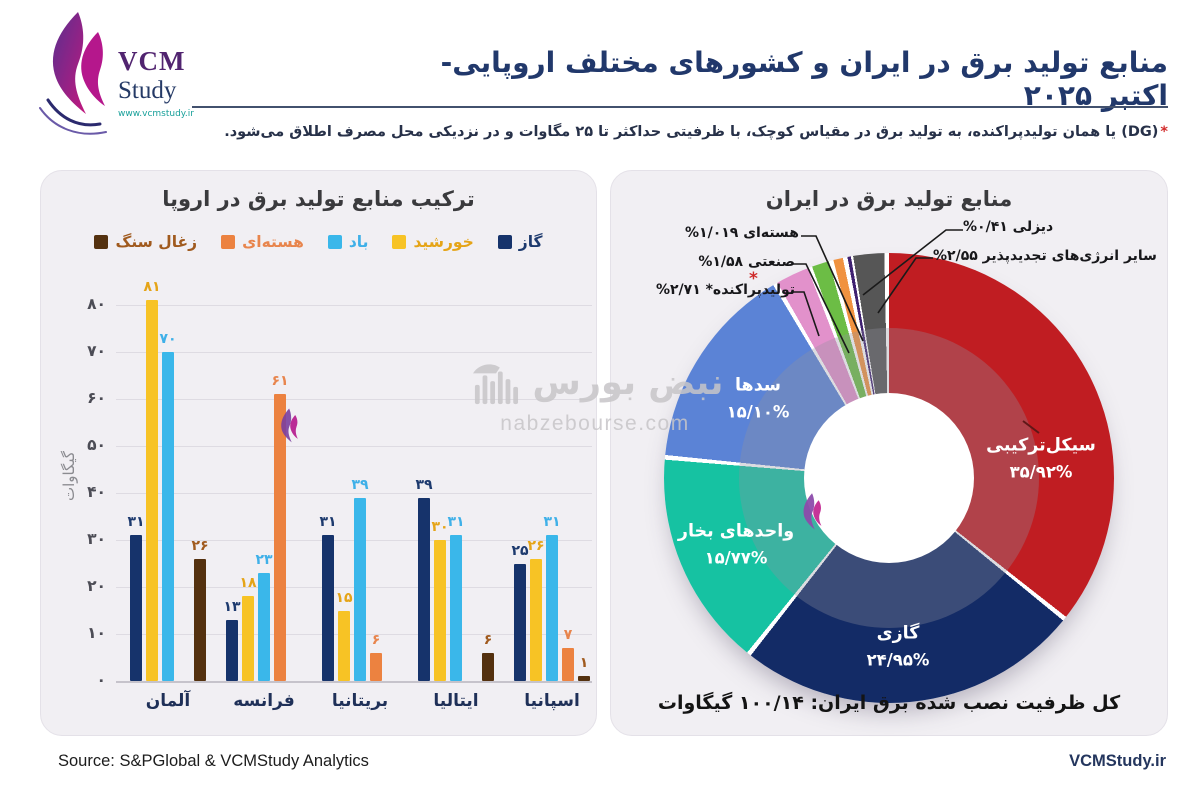 This screenshot has height=800, width=1200. Describe the element at coordinates (96, 351) in the screenshot. I see `y-tick-70: ۷۰` at that location.